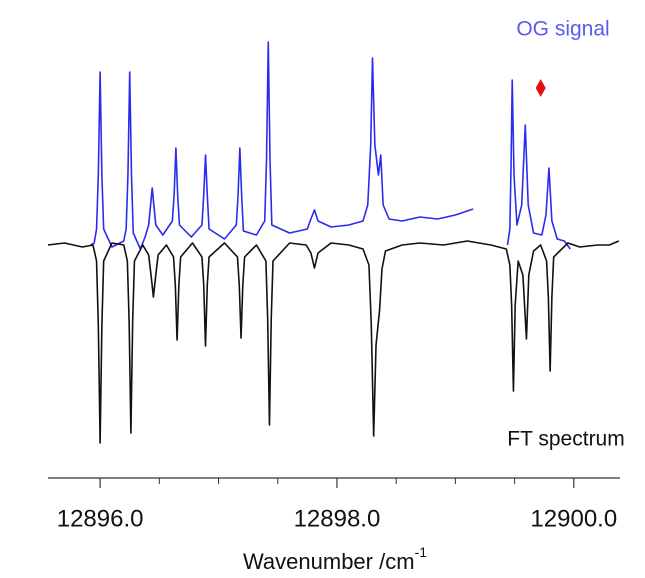  I want to click on x-axis-label: Wavenumber /cm-1, so click(335, 559).